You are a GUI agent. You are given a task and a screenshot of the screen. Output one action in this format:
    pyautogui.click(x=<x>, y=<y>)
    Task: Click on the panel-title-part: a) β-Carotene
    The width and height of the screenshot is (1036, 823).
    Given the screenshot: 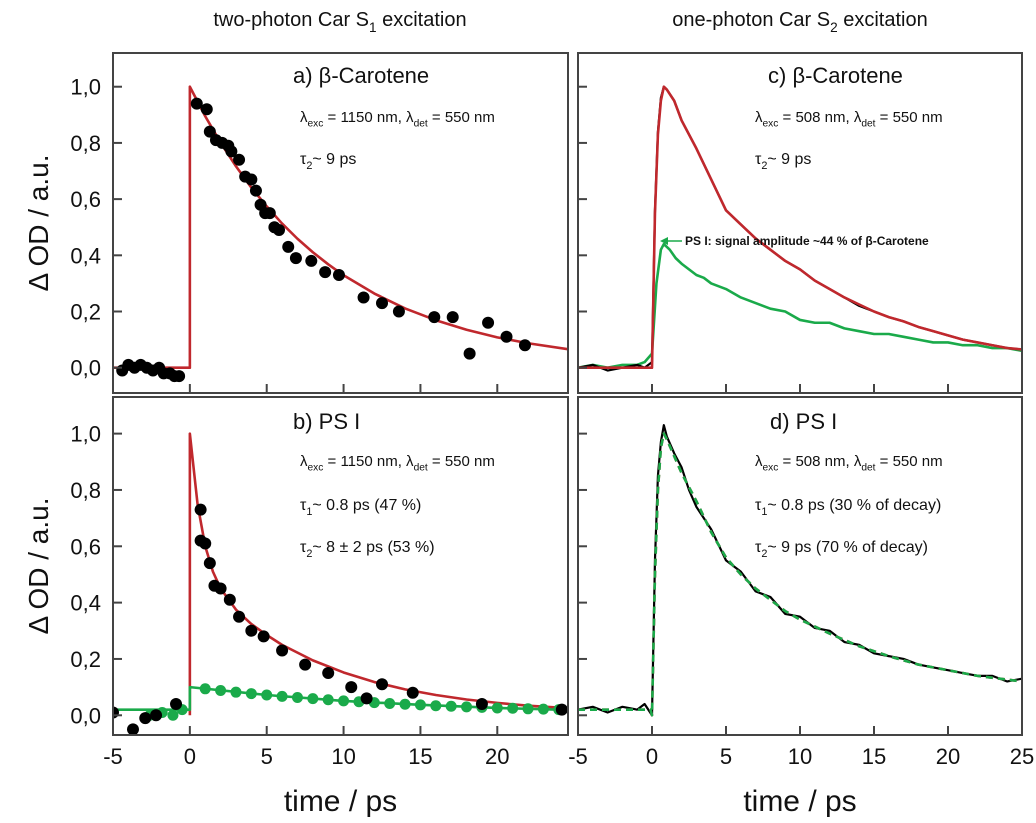 What is the action you would take?
    pyautogui.click(x=361, y=75)
    